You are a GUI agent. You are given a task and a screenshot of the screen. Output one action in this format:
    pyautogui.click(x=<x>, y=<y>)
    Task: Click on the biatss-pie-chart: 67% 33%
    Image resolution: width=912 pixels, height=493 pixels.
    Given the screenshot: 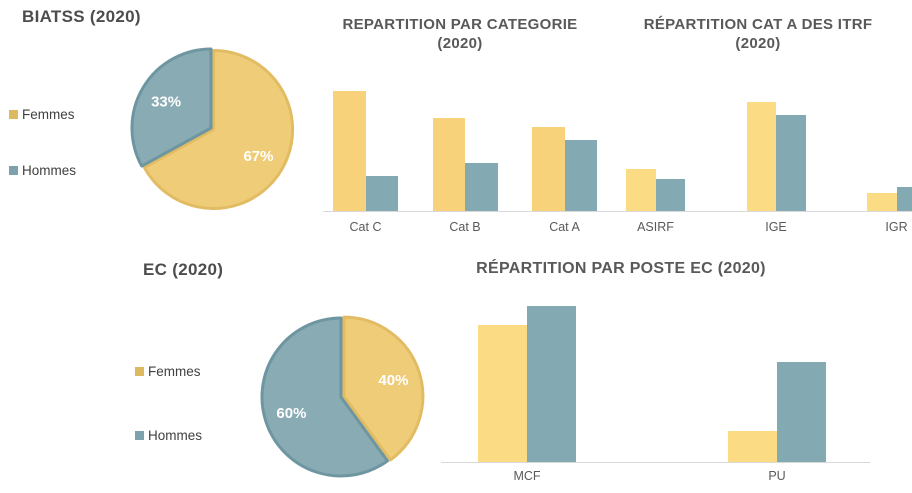 What is the action you would take?
    pyautogui.click(x=212, y=128)
    